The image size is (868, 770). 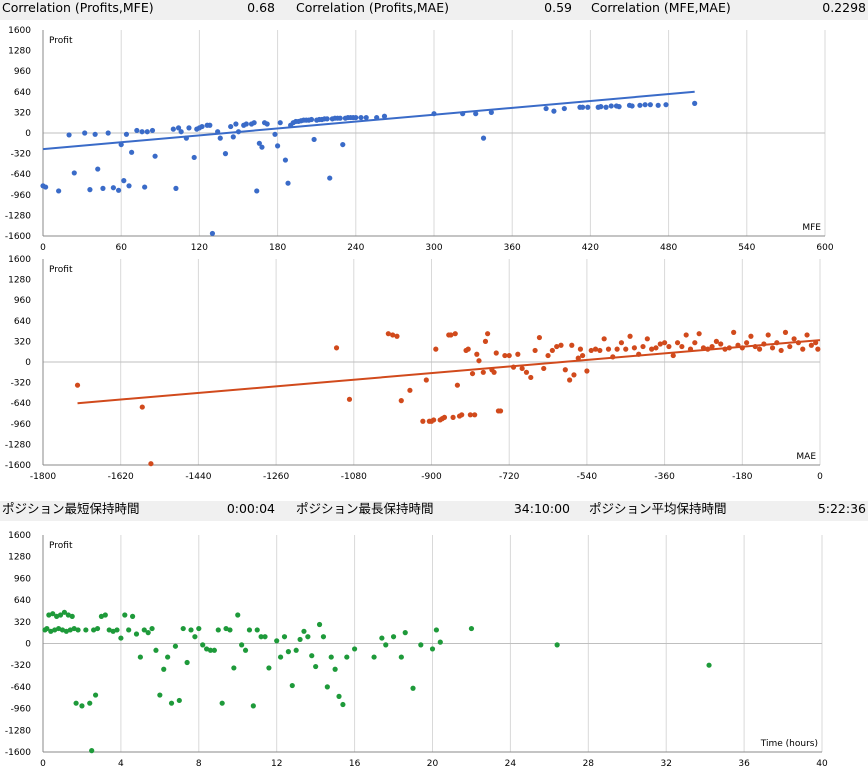 What do you see at coordinates (121, 477) in the screenshot?
I see `x-tick-label: -1620` at bounding box center [121, 477].